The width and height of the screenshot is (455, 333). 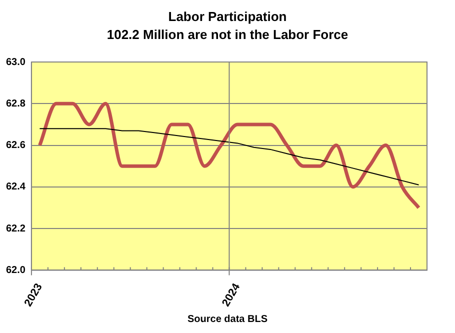 I want to click on chart-title: Labor Participation, so click(x=227, y=17).